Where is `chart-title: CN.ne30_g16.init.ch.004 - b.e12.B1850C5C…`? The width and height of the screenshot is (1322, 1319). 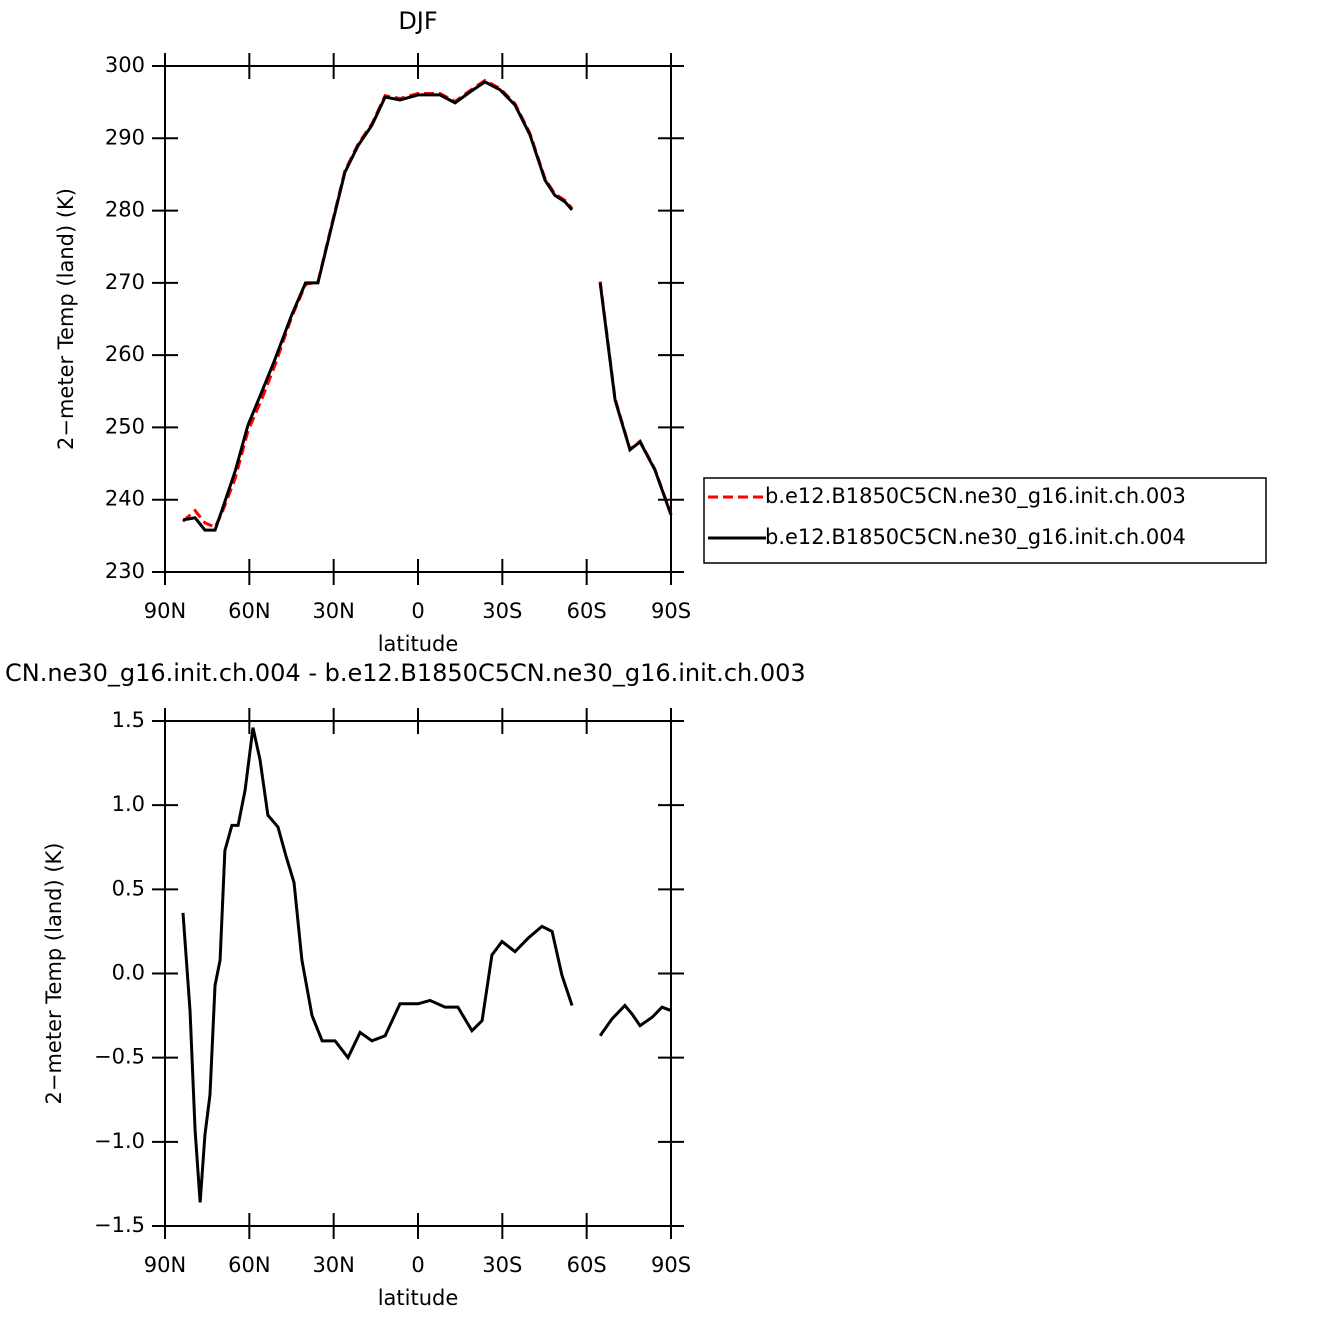
chart-title: CN.ne30_g16.init.ch.004 - b.e12.B1850C5C… is located at coordinates (405, 673).